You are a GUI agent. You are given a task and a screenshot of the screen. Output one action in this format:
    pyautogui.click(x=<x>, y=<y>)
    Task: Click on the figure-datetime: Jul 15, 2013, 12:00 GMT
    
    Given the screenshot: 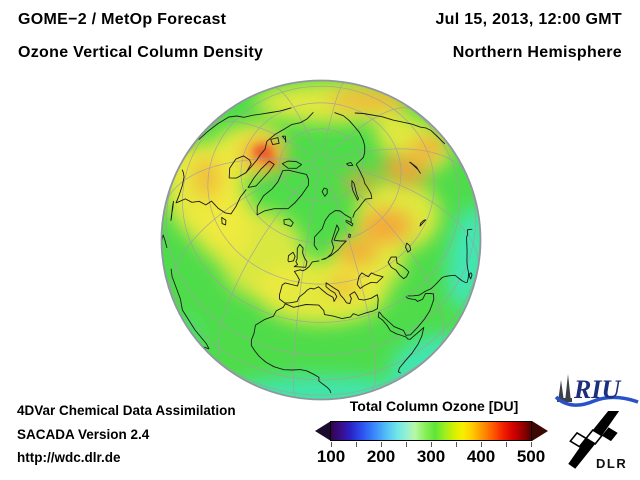 What is the action you would take?
    pyautogui.click(x=528, y=19)
    